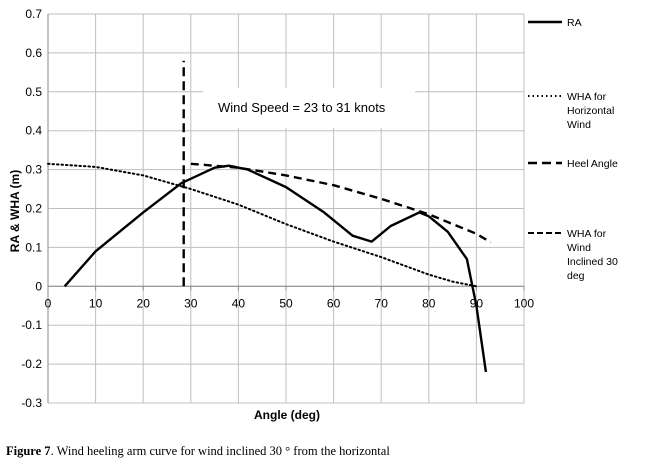  I want to click on y-tick-label: 0.5, so click(33, 92).